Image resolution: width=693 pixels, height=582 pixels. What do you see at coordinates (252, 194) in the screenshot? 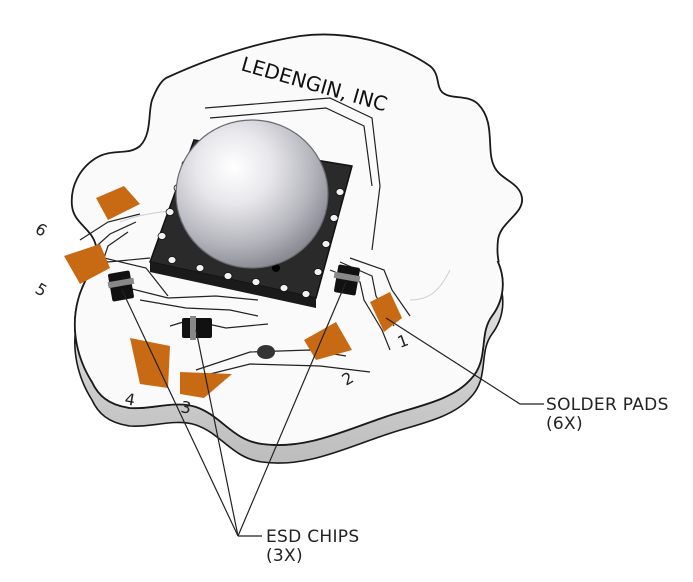
I see `dome-lens` at bounding box center [252, 194].